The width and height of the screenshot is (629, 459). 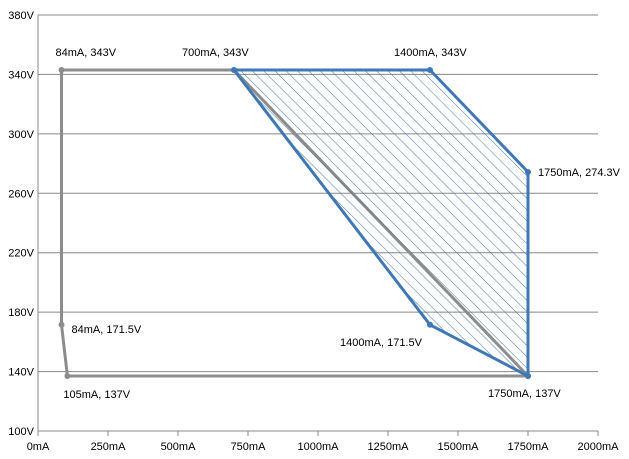 What do you see at coordinates (524, 394) in the screenshot?
I see `data-label: 1750mA, 137V` at bounding box center [524, 394].